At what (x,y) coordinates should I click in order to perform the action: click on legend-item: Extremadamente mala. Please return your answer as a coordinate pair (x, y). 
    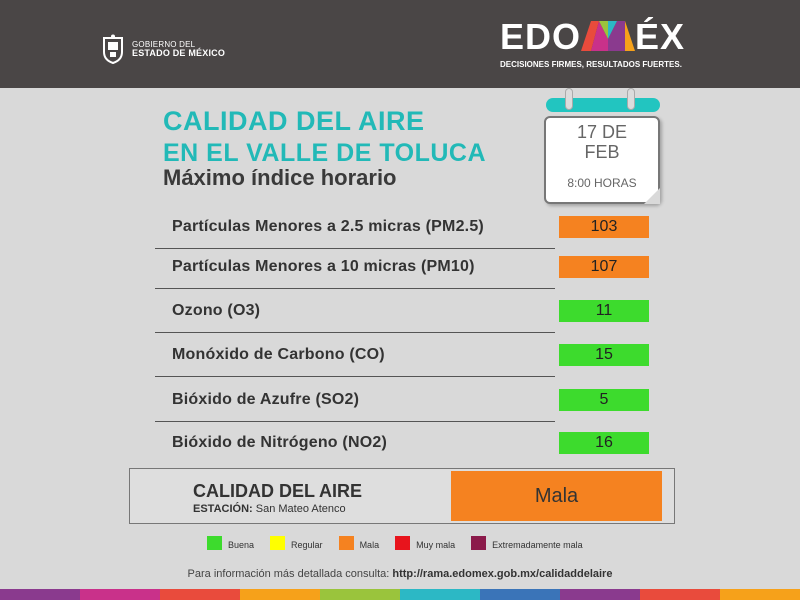
    Looking at the image, I should click on (527, 543).